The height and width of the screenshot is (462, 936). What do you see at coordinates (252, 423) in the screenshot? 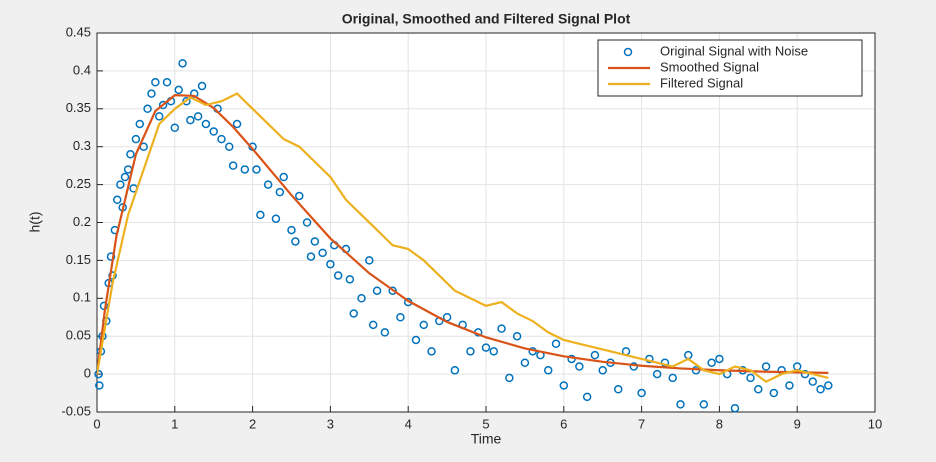
I see `x-tick-label: 2` at bounding box center [252, 423].